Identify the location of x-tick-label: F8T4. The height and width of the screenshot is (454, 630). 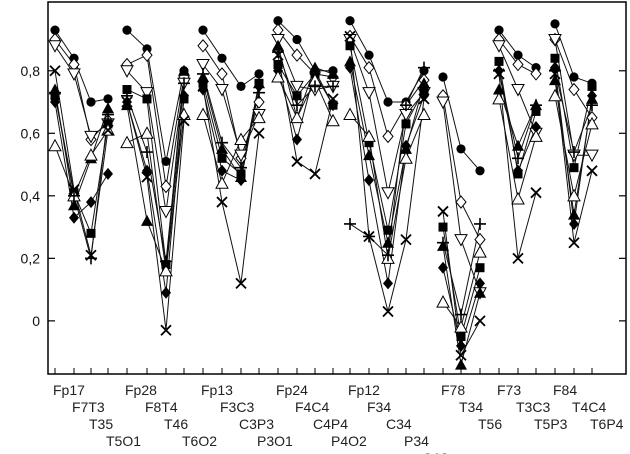
(161, 407).